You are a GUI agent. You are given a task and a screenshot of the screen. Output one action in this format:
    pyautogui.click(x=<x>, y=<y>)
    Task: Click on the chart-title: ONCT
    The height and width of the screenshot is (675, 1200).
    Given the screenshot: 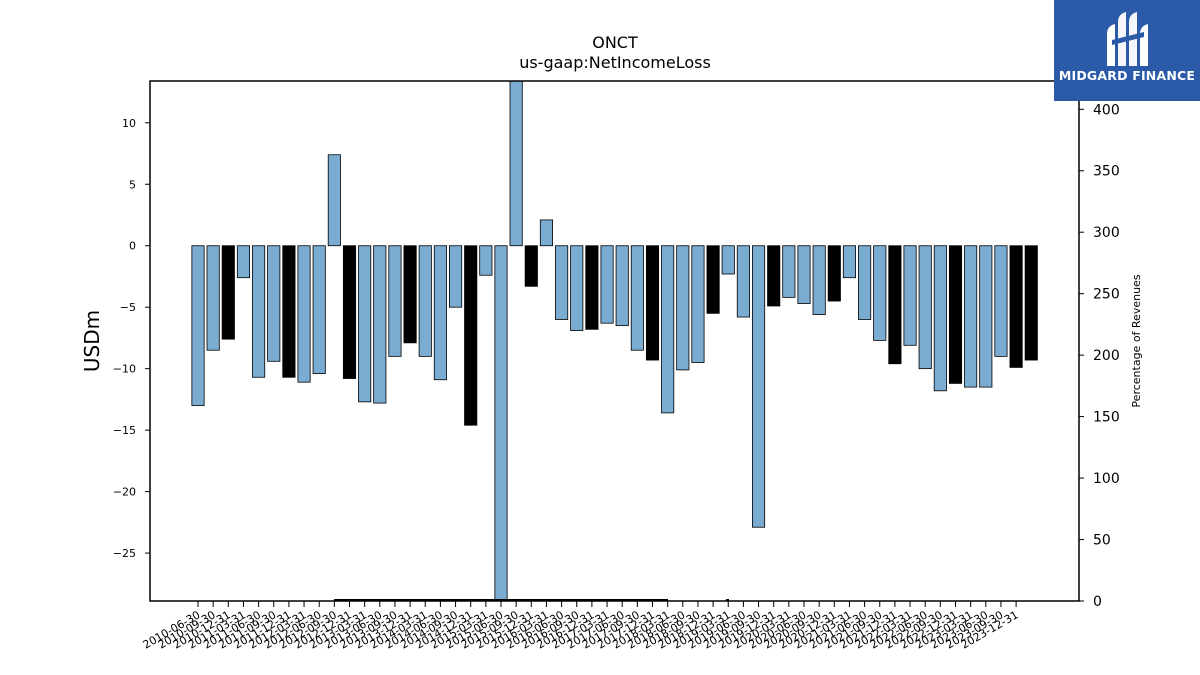 What is the action you would take?
    pyautogui.click(x=615, y=42)
    